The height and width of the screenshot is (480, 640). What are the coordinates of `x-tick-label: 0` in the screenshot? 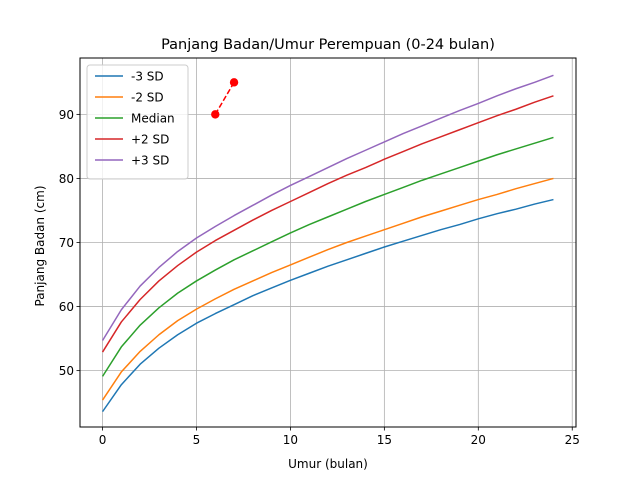 It's located at (103, 440).